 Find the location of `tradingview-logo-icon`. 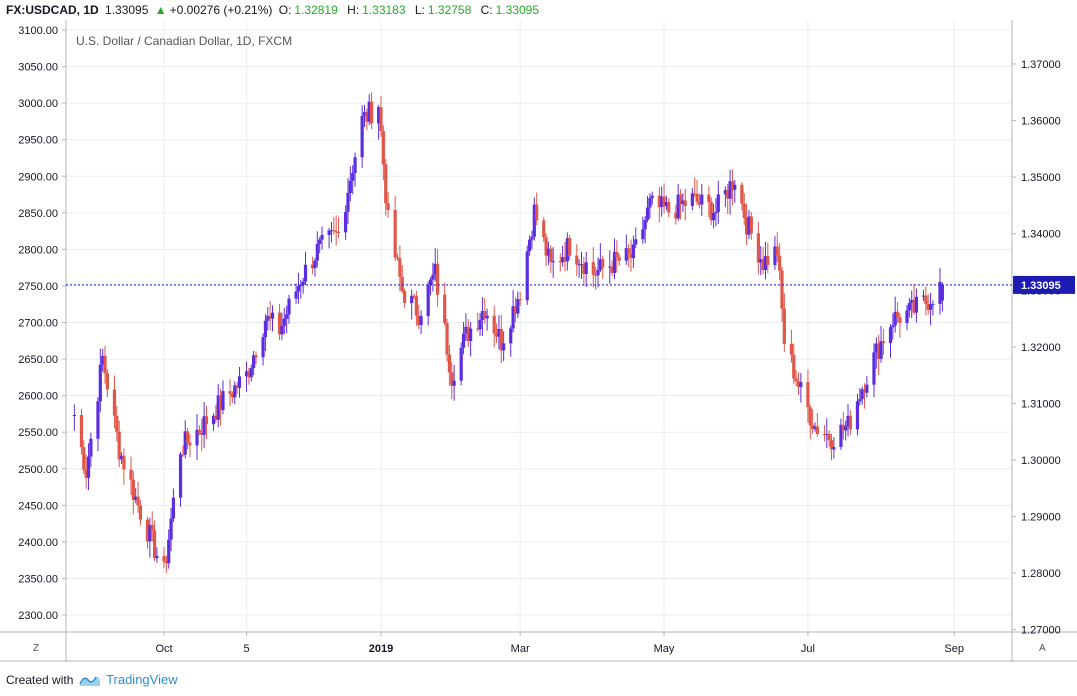

tradingview-logo-icon is located at coordinates (89, 681).